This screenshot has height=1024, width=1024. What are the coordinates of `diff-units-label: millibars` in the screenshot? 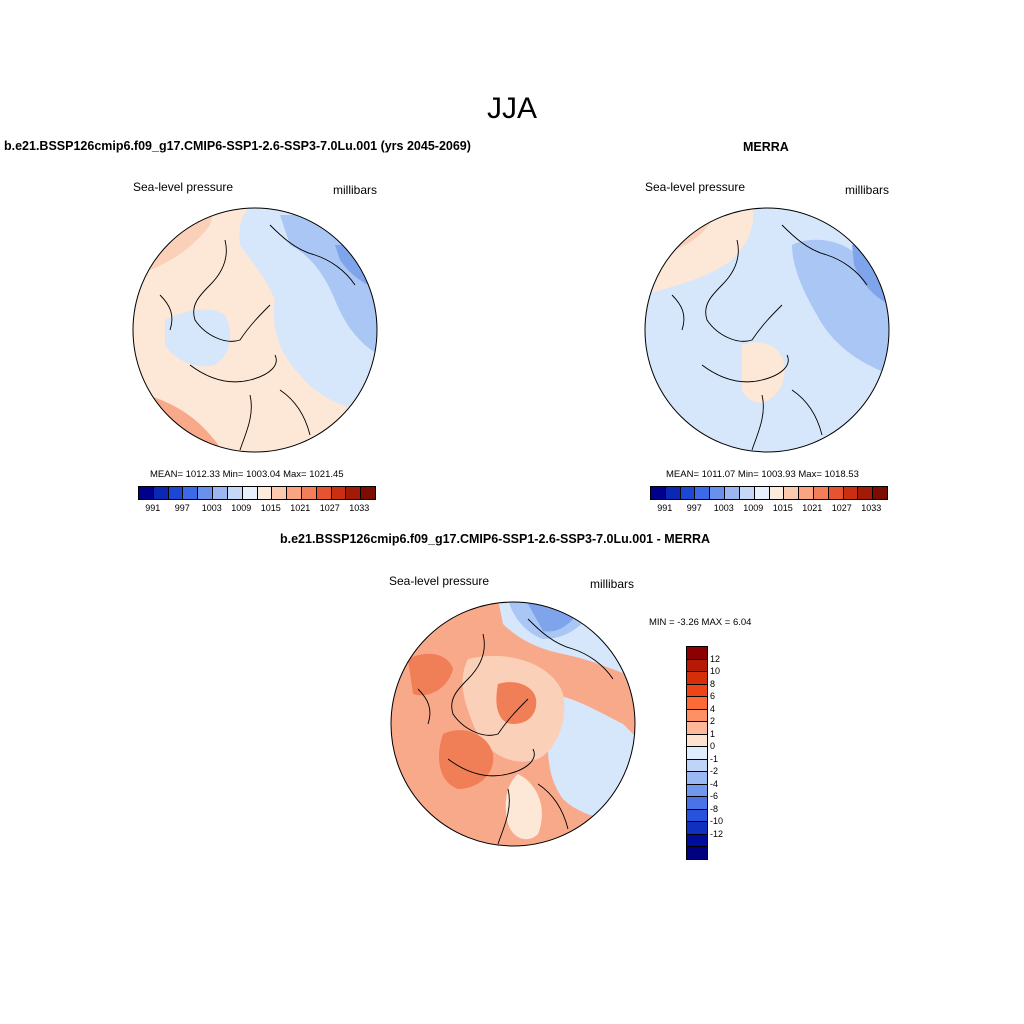 It's located at (612, 584).